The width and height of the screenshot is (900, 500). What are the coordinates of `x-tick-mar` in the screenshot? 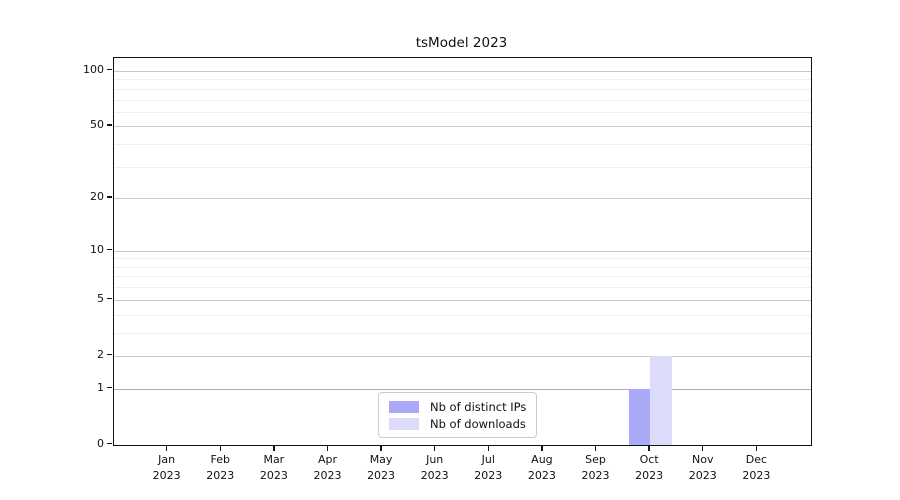 It's located at (274, 448).